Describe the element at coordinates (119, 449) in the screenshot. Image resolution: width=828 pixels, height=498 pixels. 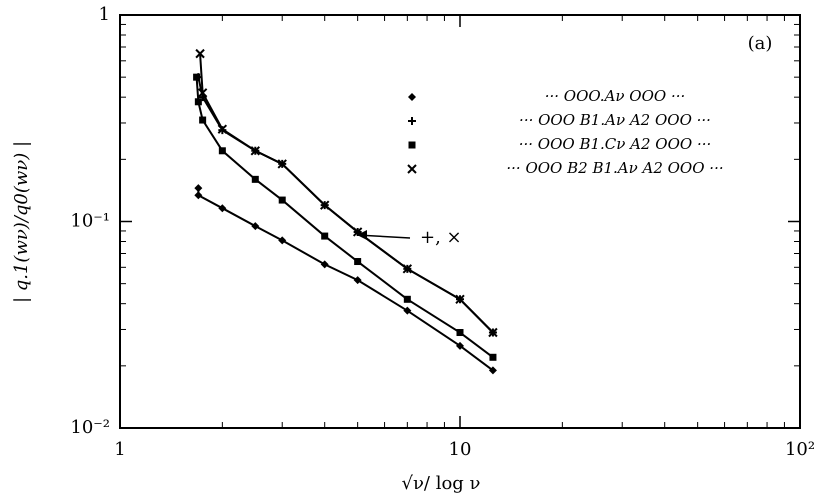
I see `x-tick-label: 1` at that location.